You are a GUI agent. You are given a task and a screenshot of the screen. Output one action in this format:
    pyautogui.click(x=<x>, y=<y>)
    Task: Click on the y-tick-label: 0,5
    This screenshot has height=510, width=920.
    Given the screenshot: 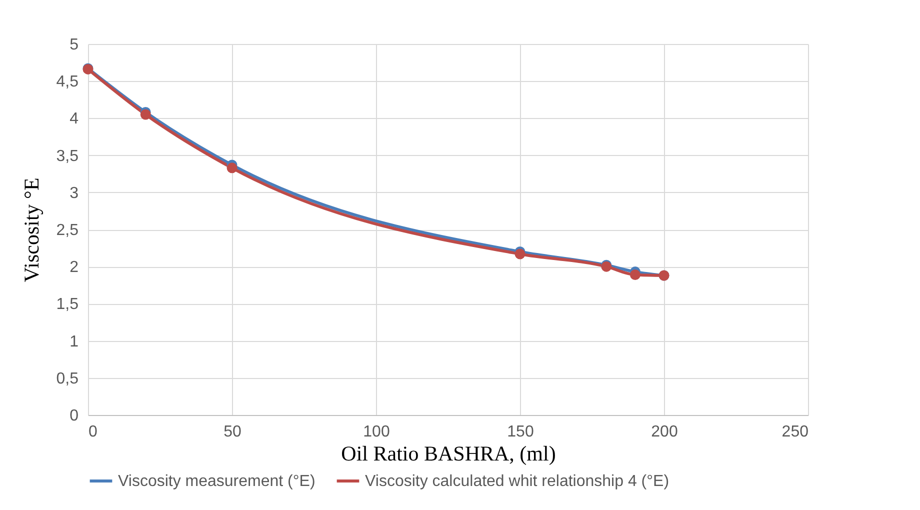 What is the action you would take?
    pyautogui.click(x=67, y=379)
    